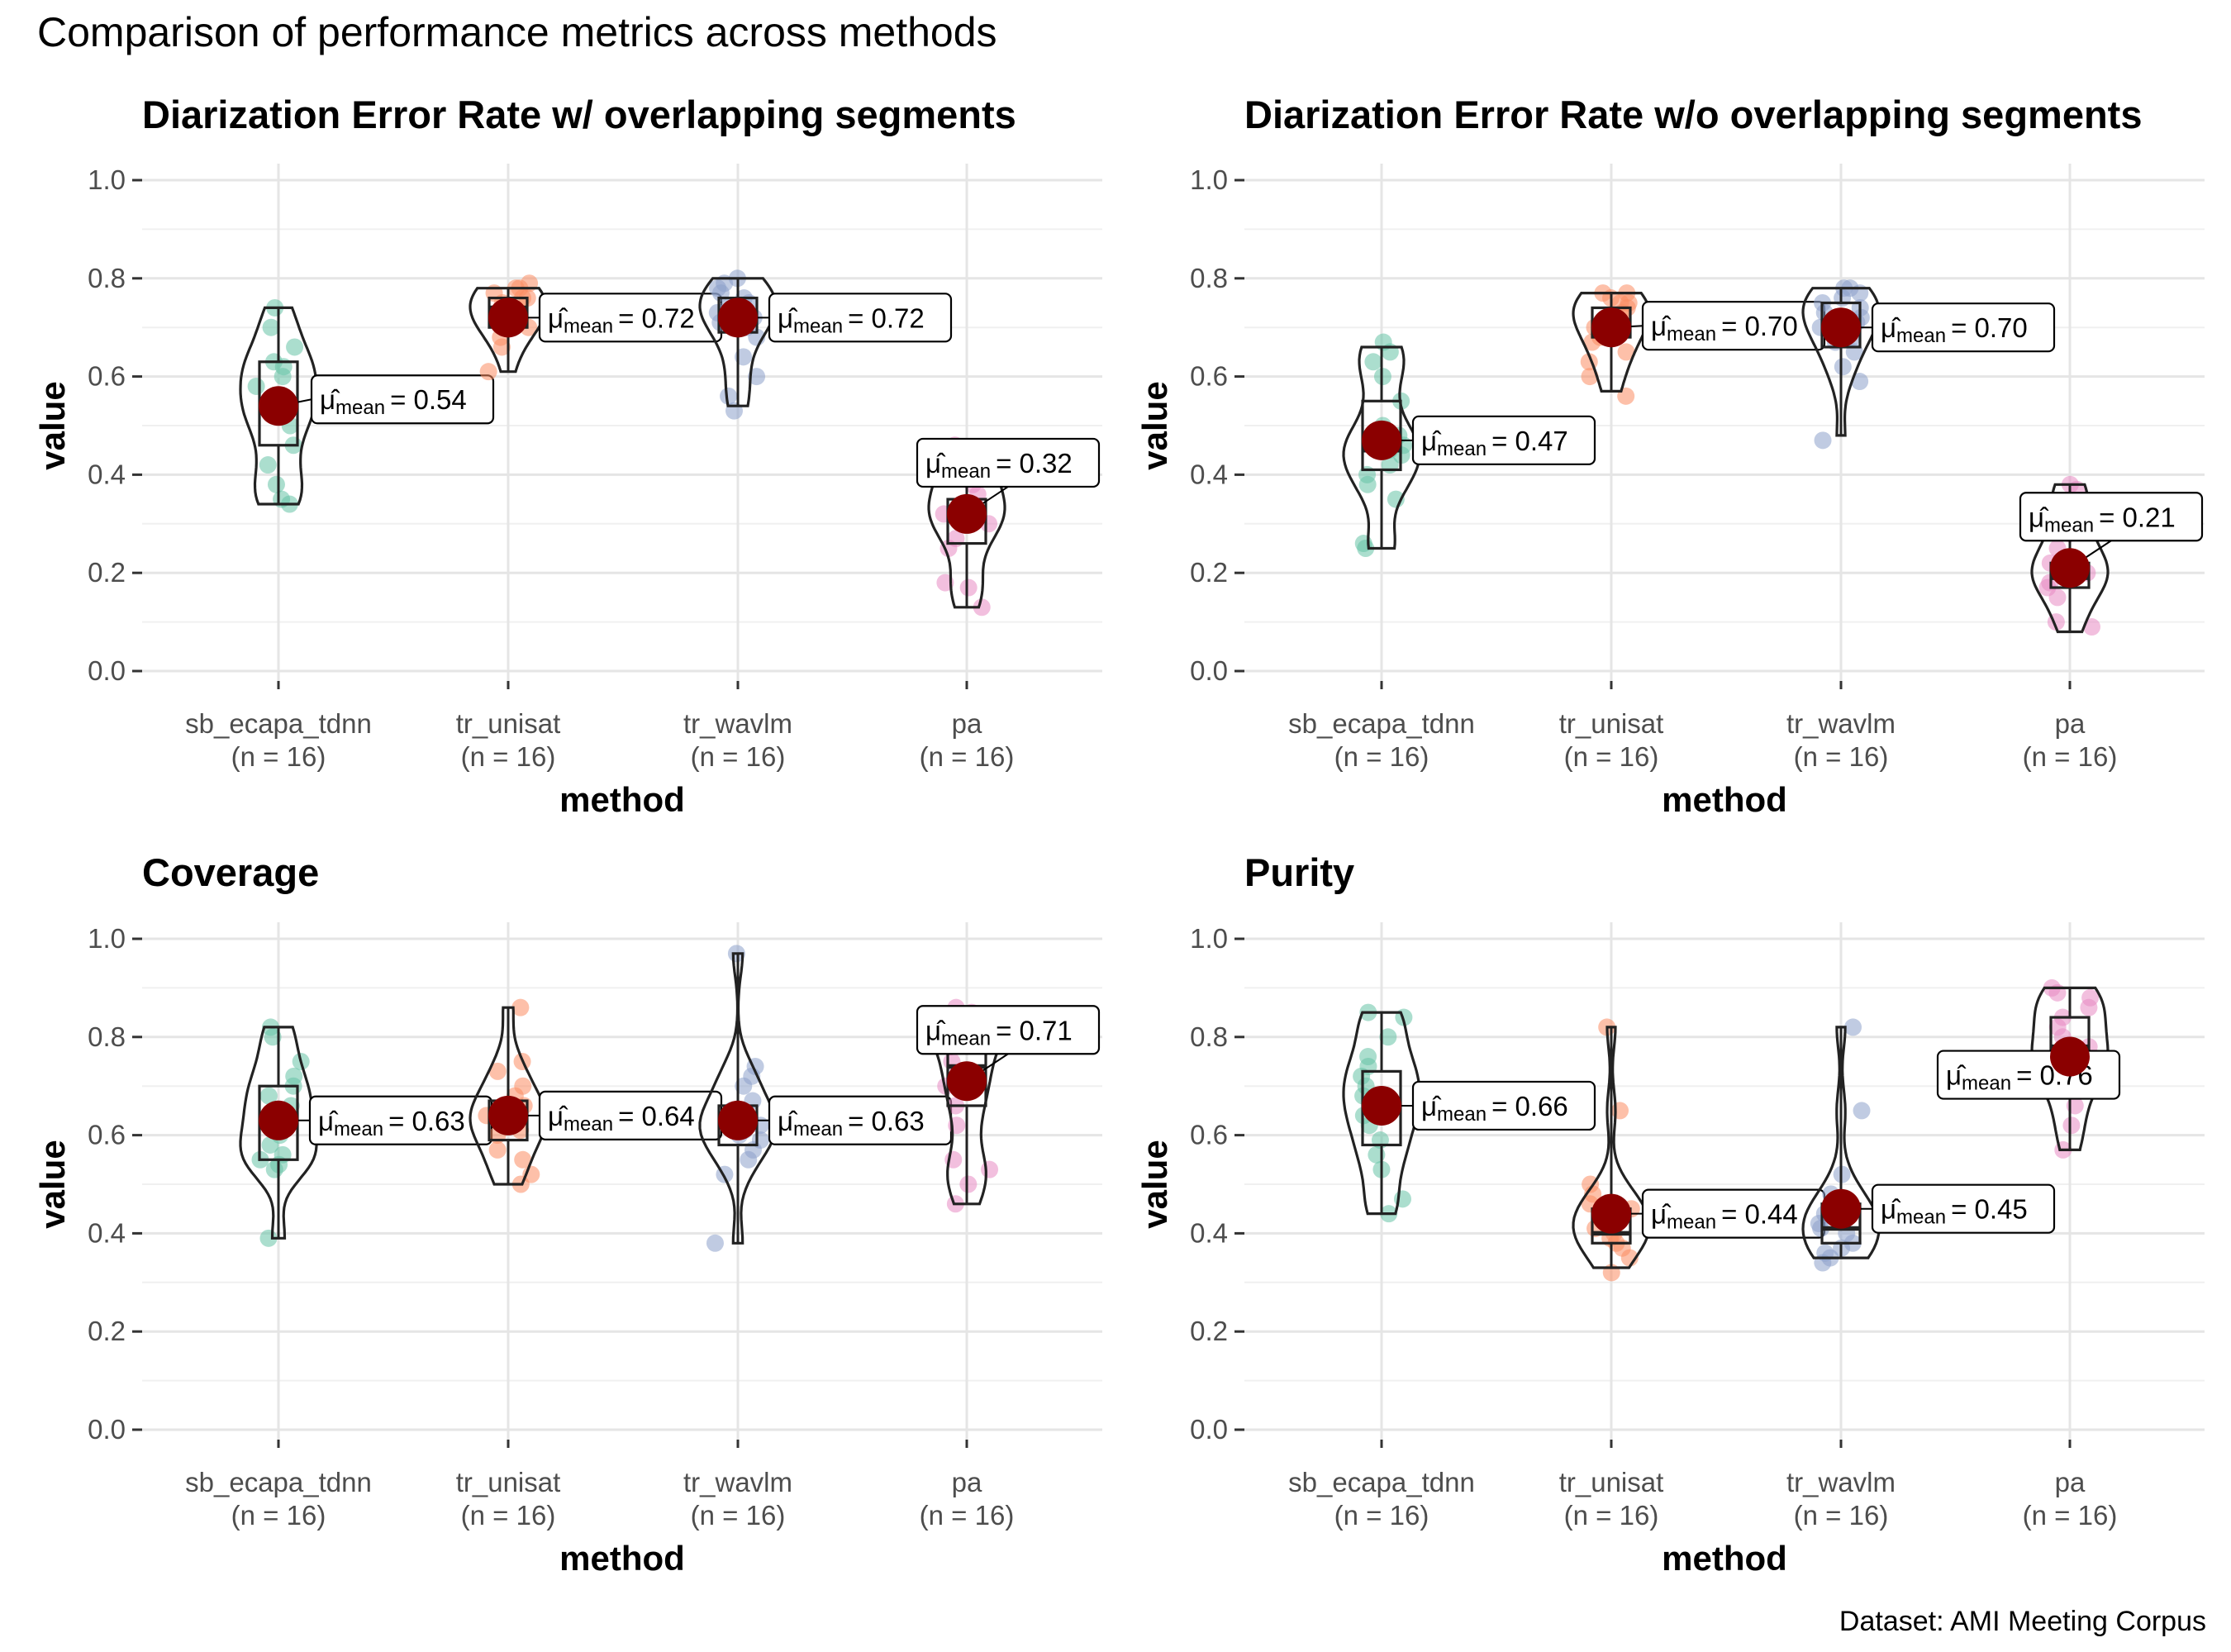 Image resolution: width=2231 pixels, height=1652 pixels. What do you see at coordinates (2070, 723) in the screenshot?
I see `x-tick-label: pa` at bounding box center [2070, 723].